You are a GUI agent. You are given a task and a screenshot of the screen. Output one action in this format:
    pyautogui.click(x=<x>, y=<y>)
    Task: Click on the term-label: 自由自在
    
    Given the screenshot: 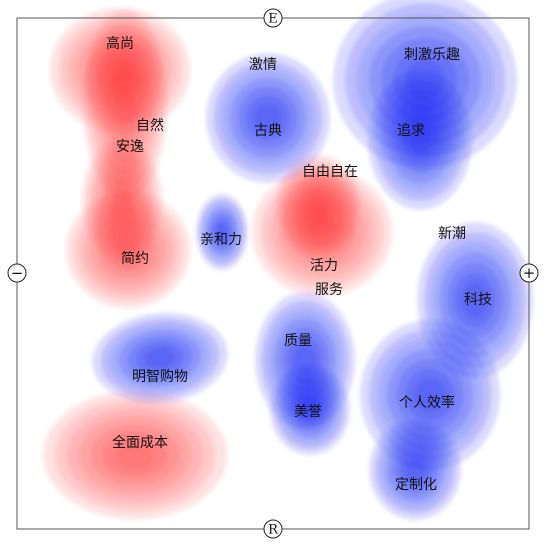 What is the action you would take?
    pyautogui.click(x=330, y=172)
    